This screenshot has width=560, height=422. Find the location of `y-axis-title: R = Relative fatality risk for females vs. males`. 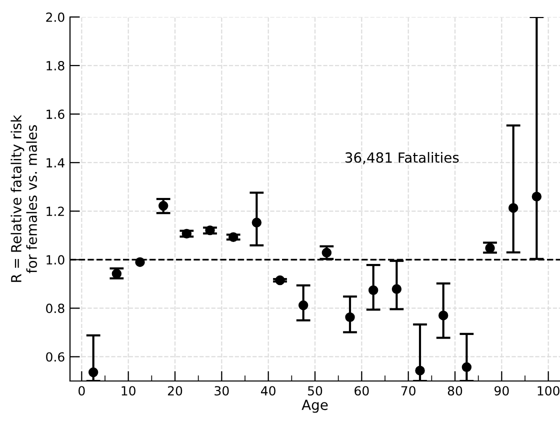

y-axis-title: R = Relative fatality risk for females vs. males is located at coordinates (24, 198).